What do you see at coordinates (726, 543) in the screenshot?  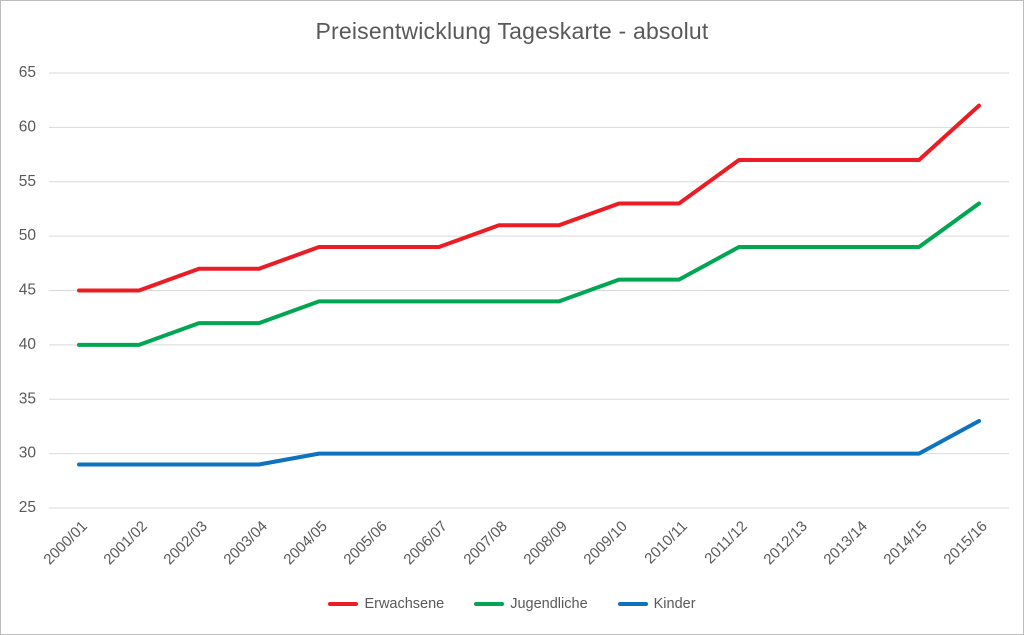 I see `x-tick-label-2011-12: 2011/12` at bounding box center [726, 543].